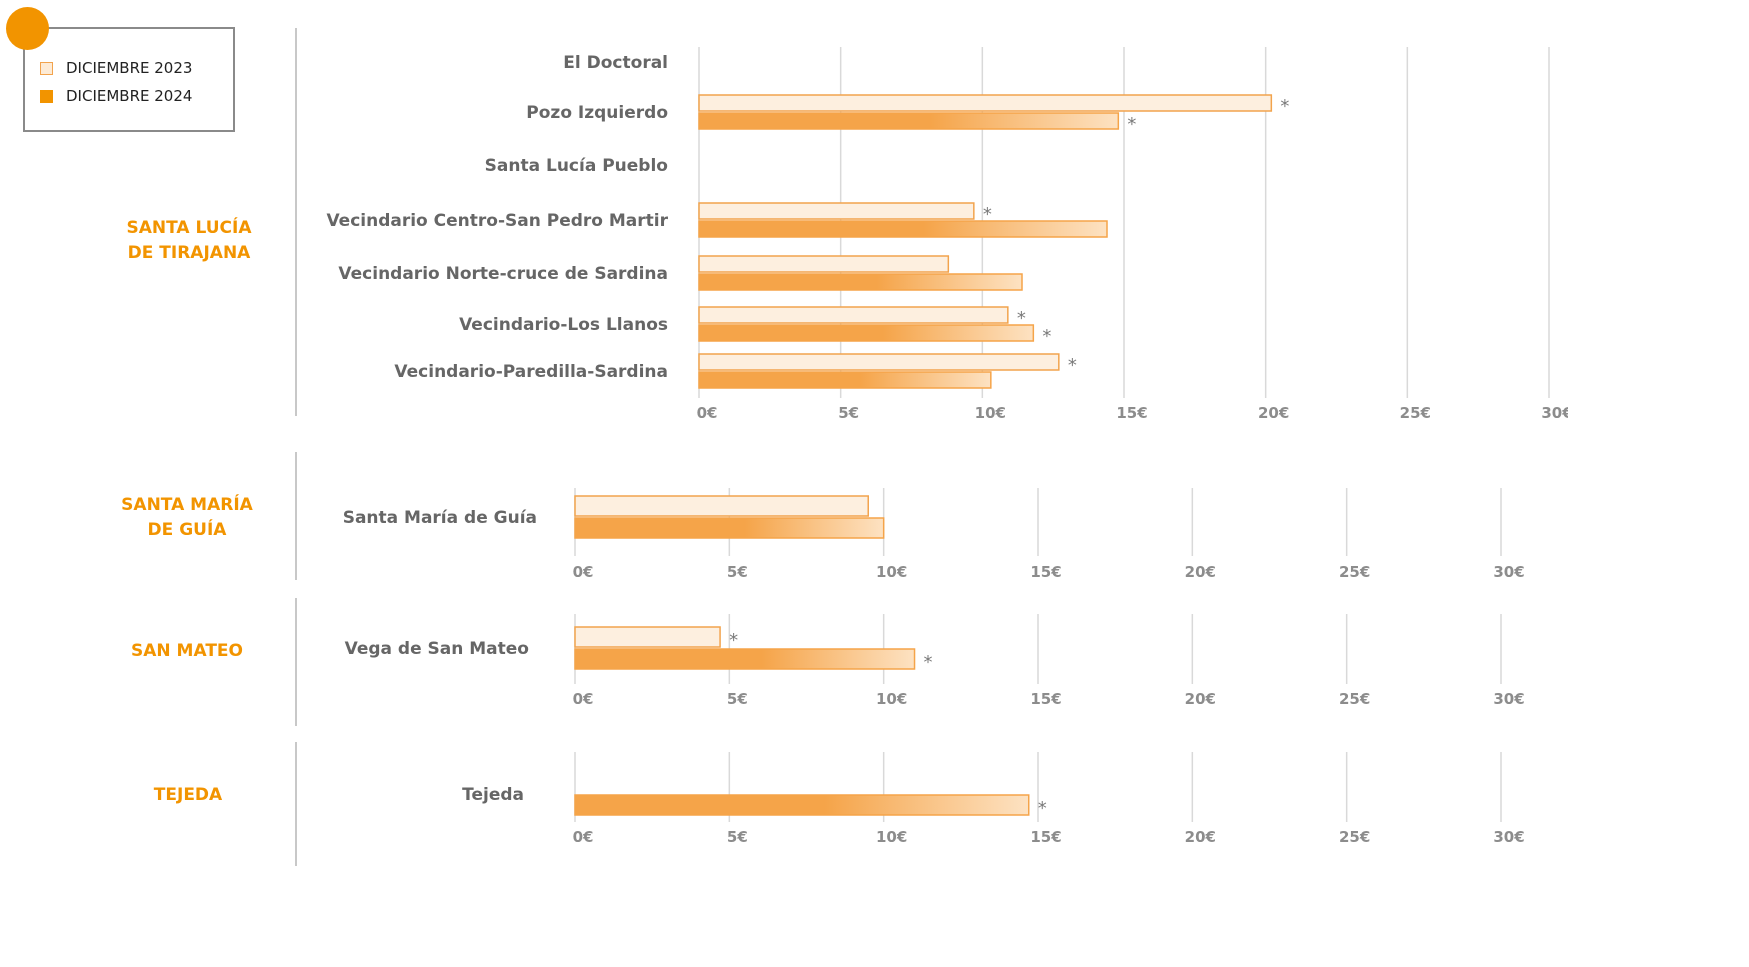 The image size is (1749, 967). I want to click on category-label-vega-de-san-mateo: Vega de San Mateo, so click(437, 649).